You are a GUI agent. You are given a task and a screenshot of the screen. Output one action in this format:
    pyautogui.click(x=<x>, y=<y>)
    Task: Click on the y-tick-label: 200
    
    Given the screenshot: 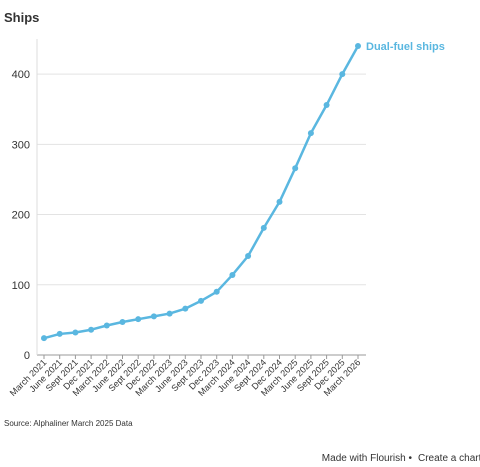 What is the action you would take?
    pyautogui.click(x=21, y=216)
    